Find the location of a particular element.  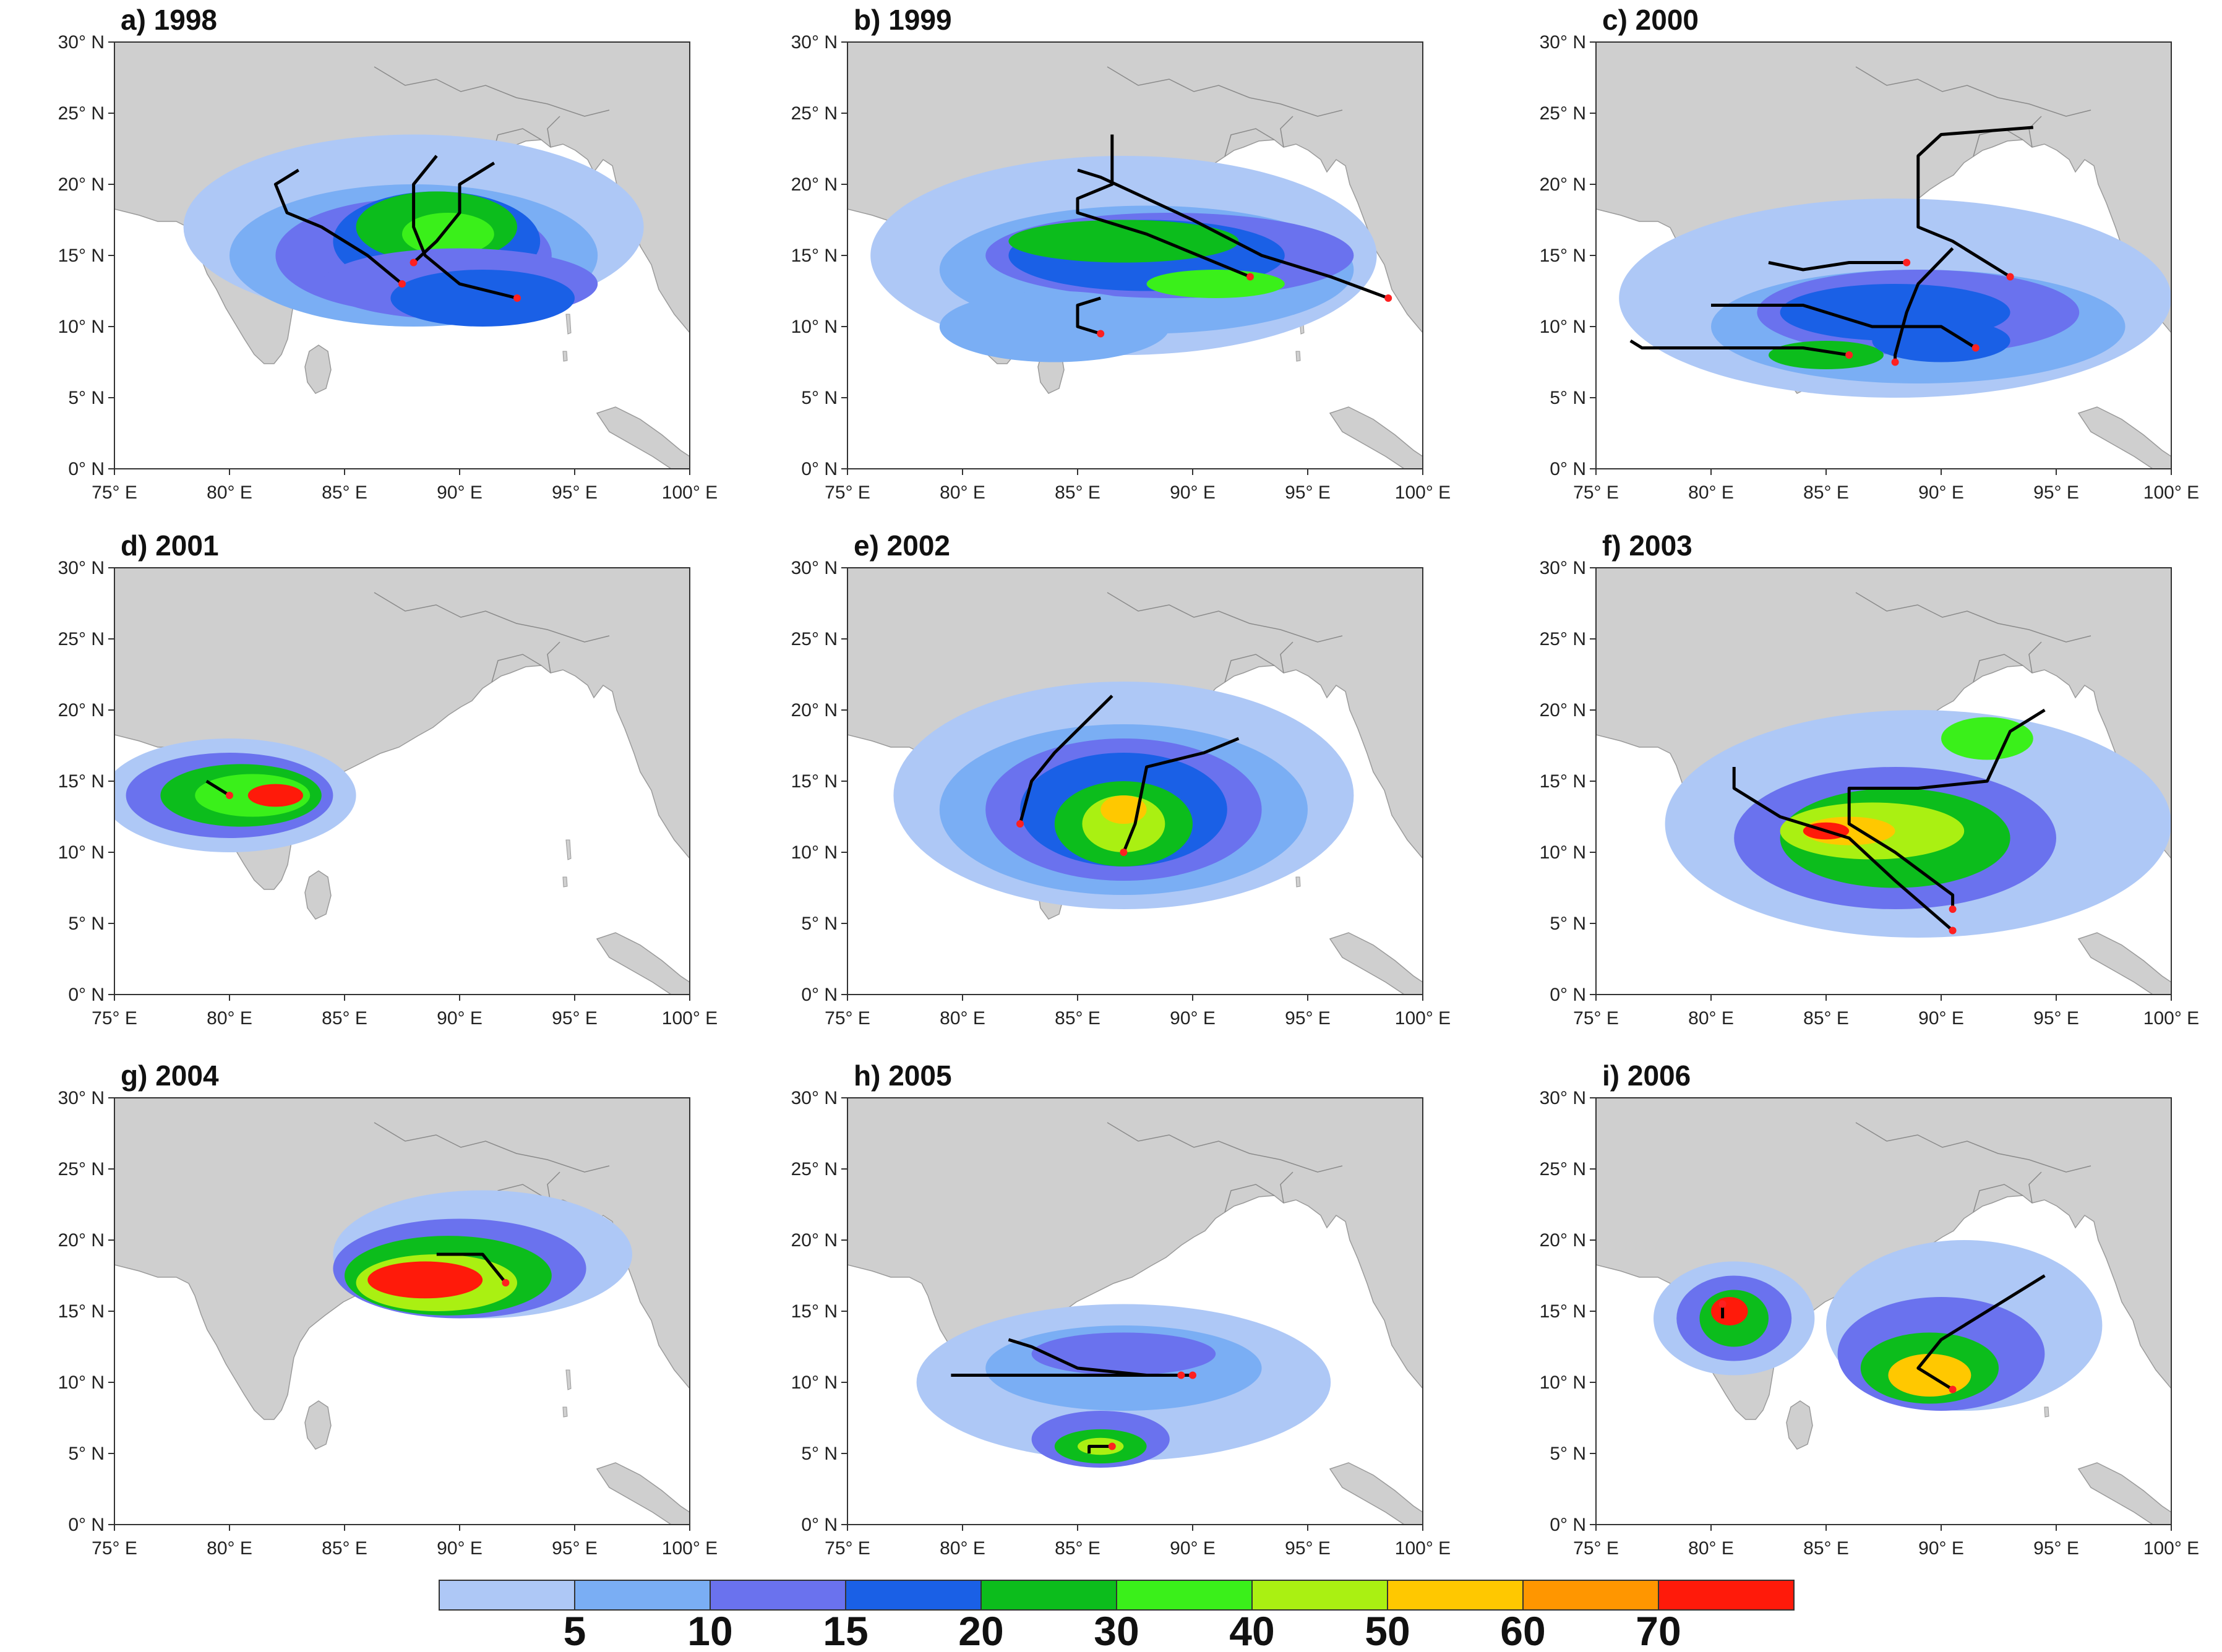

panel-title: i) 2006 is located at coordinates (1646, 1075).